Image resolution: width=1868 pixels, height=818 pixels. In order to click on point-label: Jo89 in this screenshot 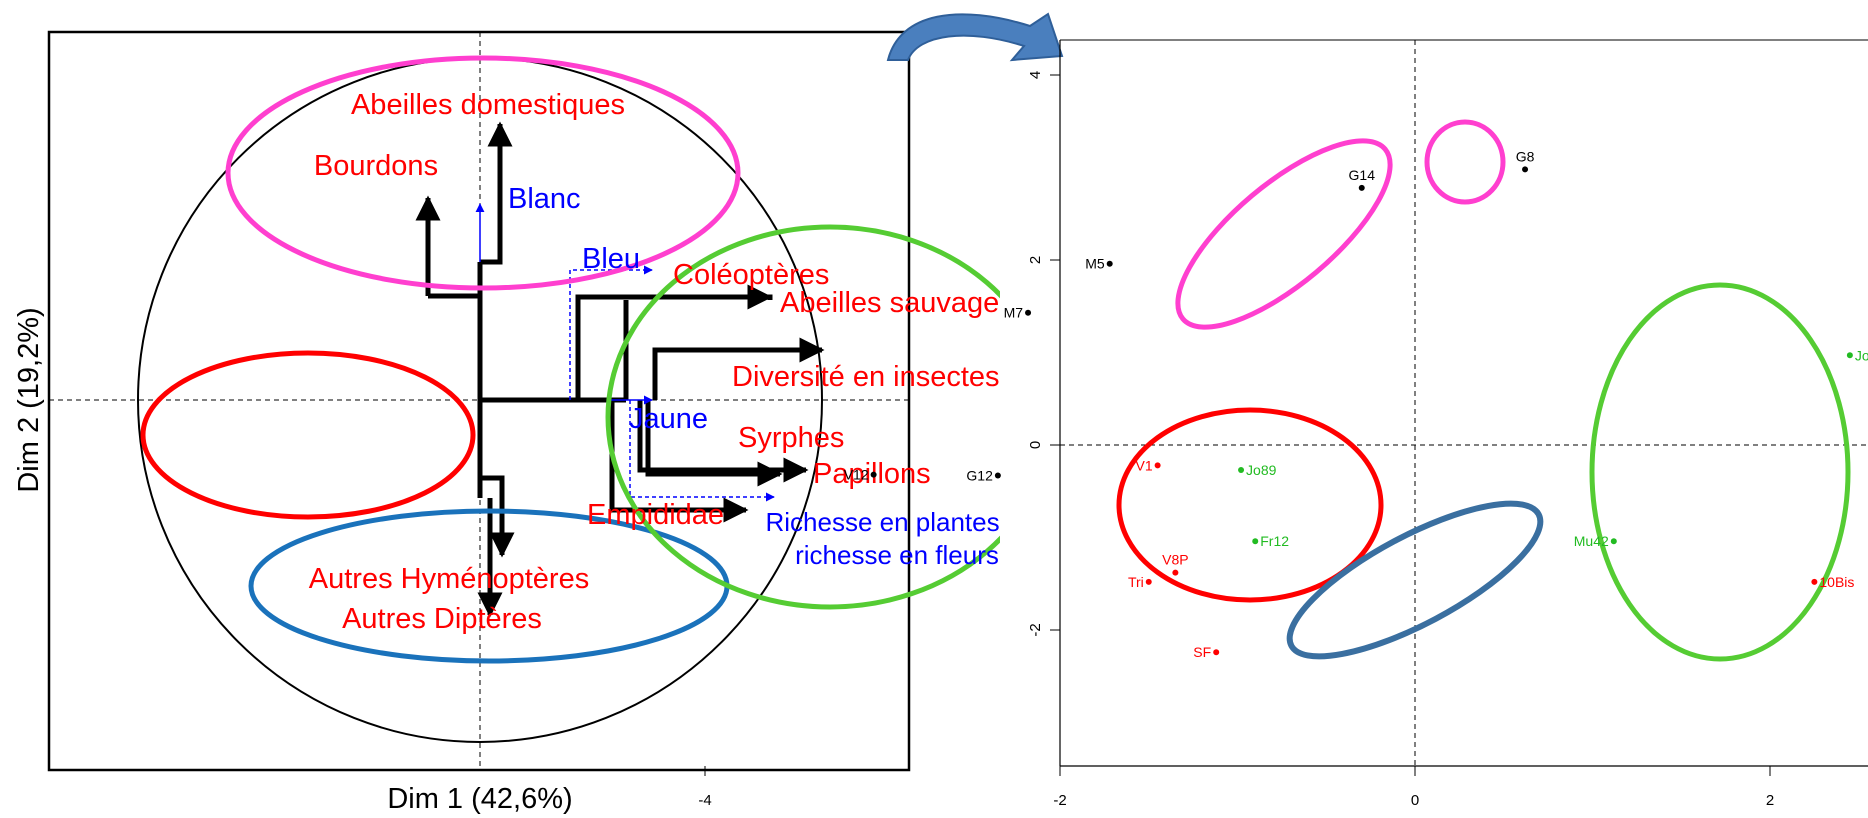, I will do `click(1261, 470)`.